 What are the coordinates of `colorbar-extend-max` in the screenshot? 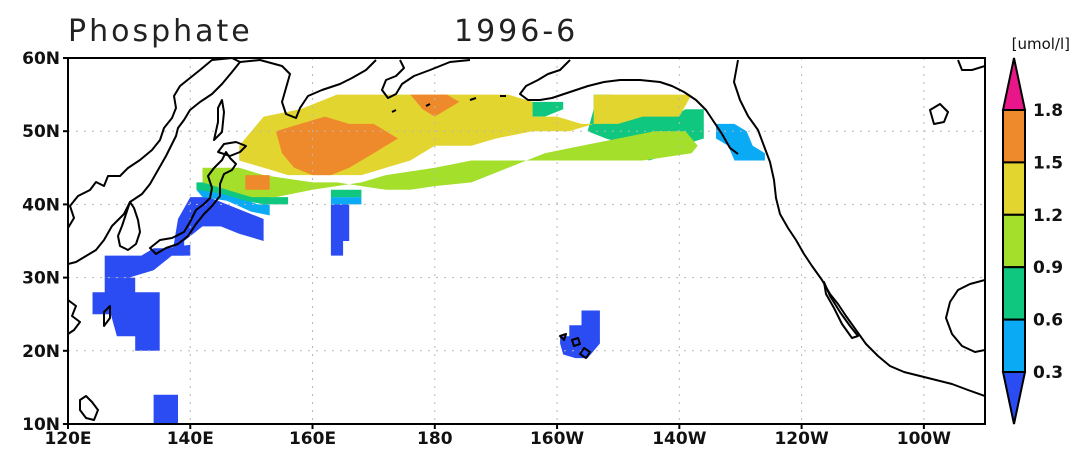 It's located at (1014, 84).